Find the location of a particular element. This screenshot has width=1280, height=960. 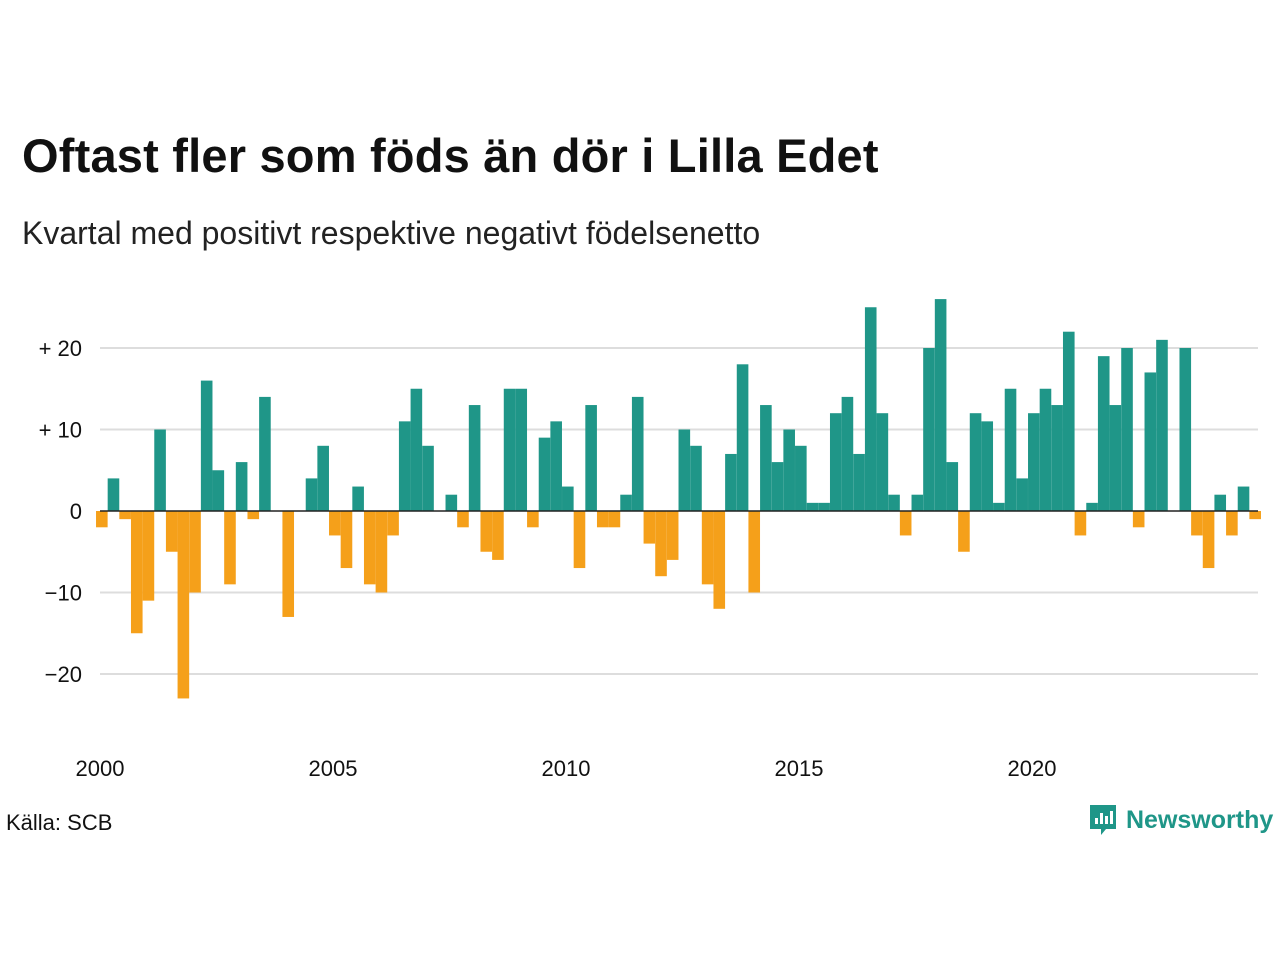

x-tick-label: 2005 is located at coordinates (333, 768).